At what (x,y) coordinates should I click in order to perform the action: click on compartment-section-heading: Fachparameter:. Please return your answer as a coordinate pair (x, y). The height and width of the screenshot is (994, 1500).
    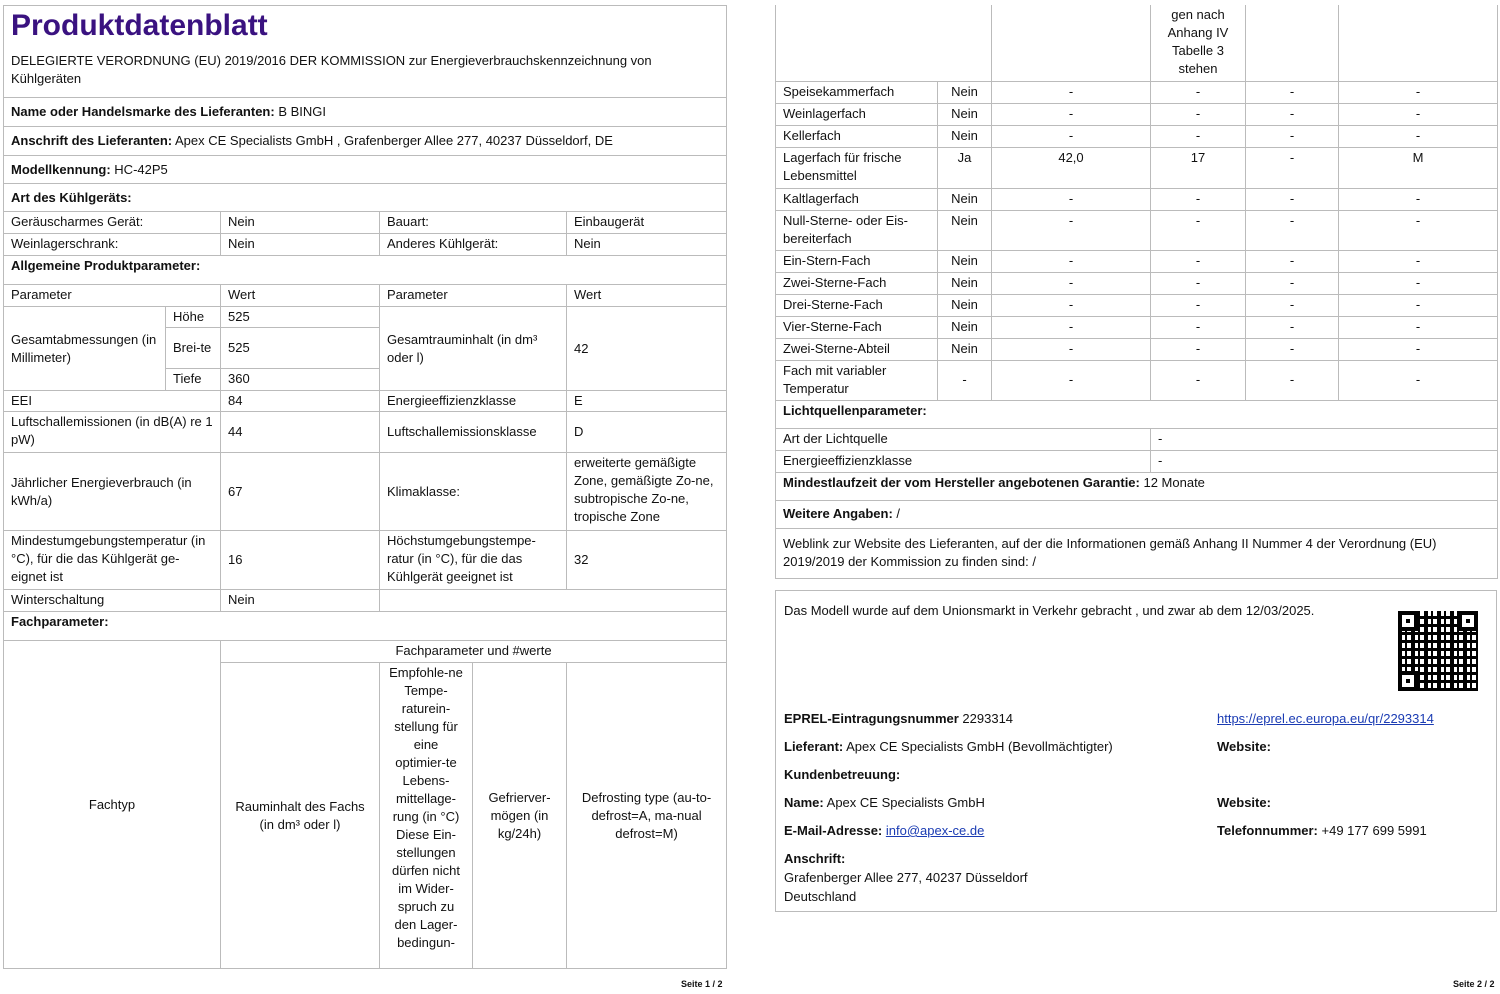
    Looking at the image, I should click on (365, 626).